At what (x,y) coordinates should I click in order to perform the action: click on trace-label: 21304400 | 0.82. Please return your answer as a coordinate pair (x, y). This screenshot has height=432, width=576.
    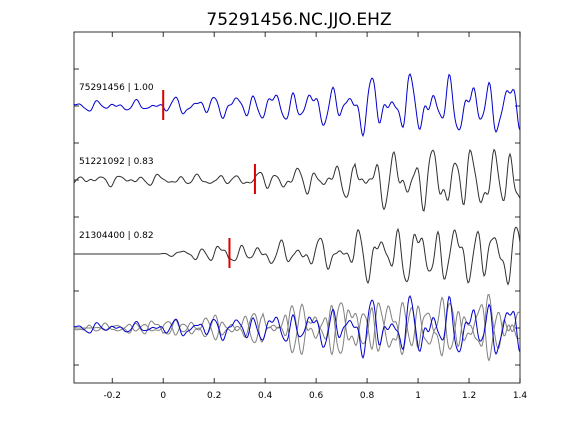
    Looking at the image, I should click on (116, 236).